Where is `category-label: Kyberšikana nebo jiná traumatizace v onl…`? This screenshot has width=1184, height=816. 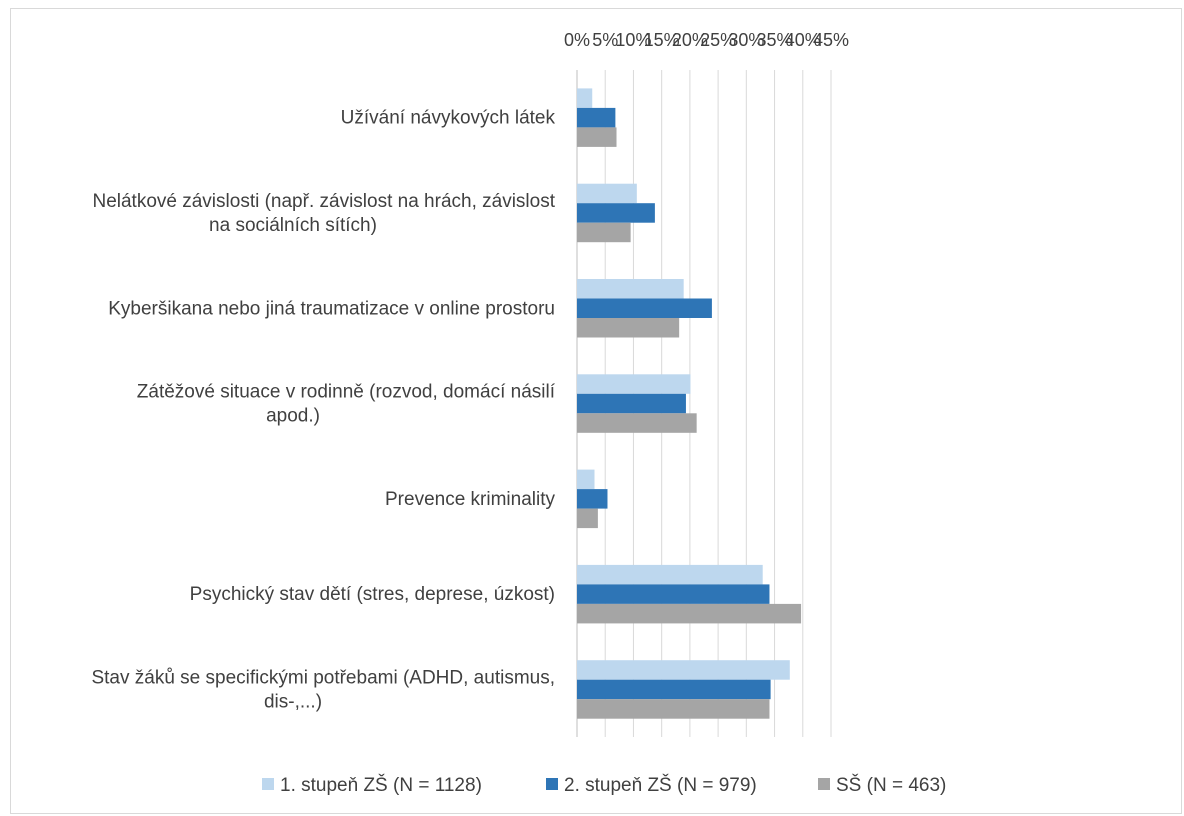 category-label: Kyberšikana nebo jiná traumatizace v onl… is located at coordinates (331, 308).